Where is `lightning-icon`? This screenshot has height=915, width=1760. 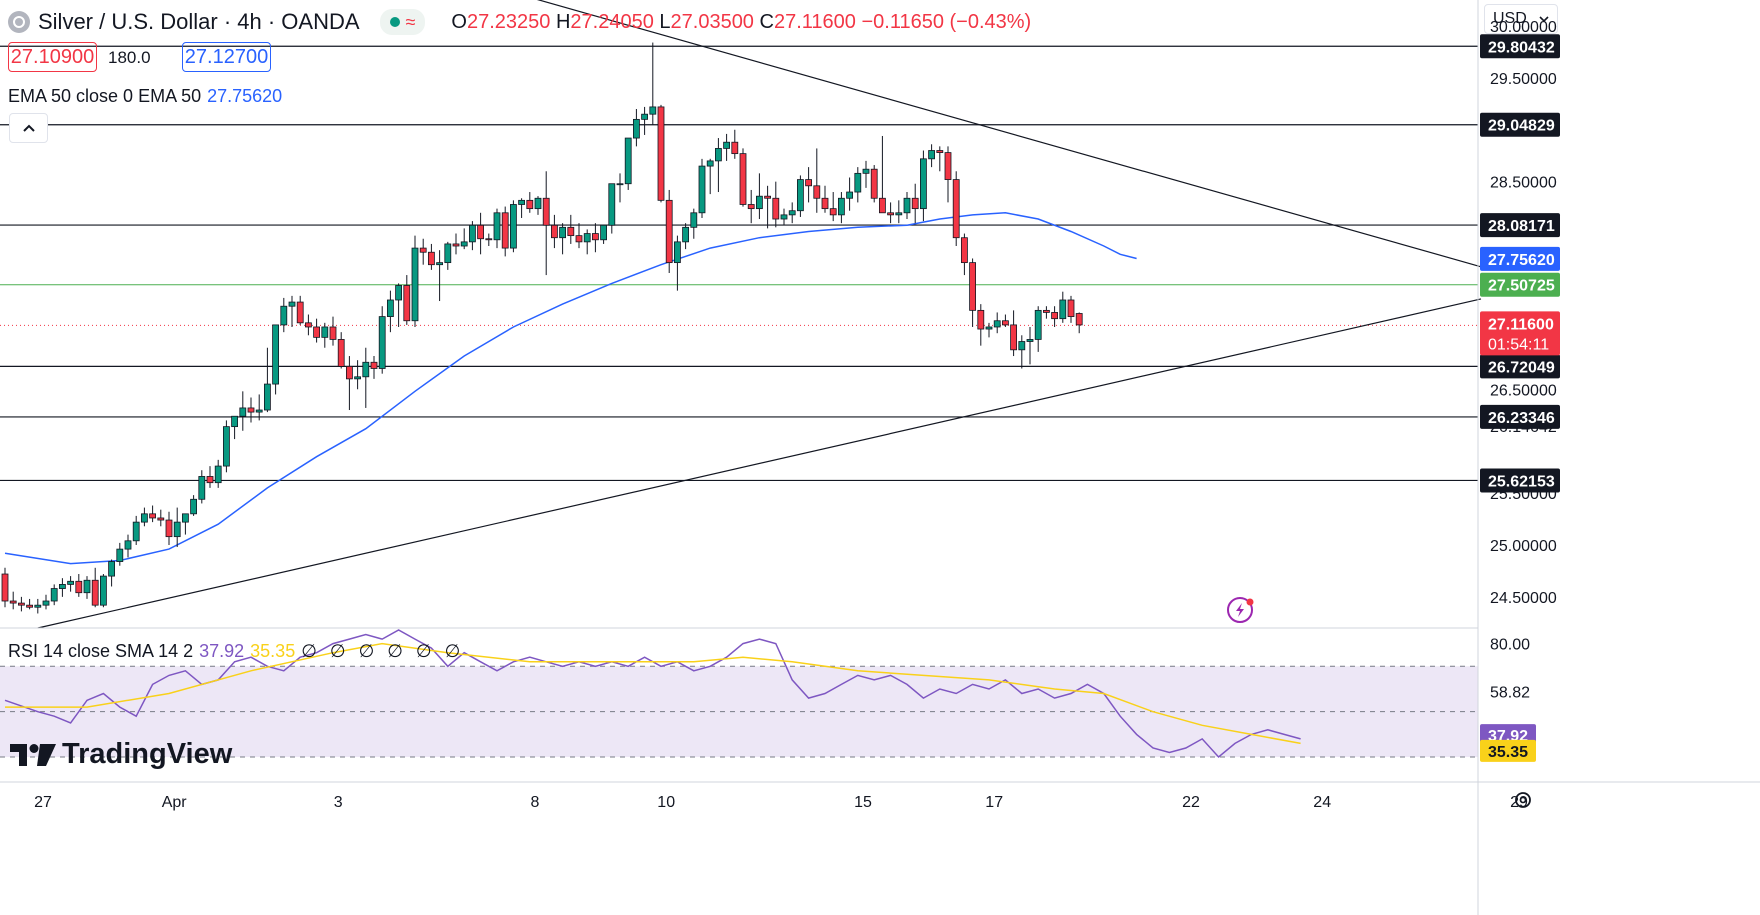 lightning-icon is located at coordinates (1240, 610).